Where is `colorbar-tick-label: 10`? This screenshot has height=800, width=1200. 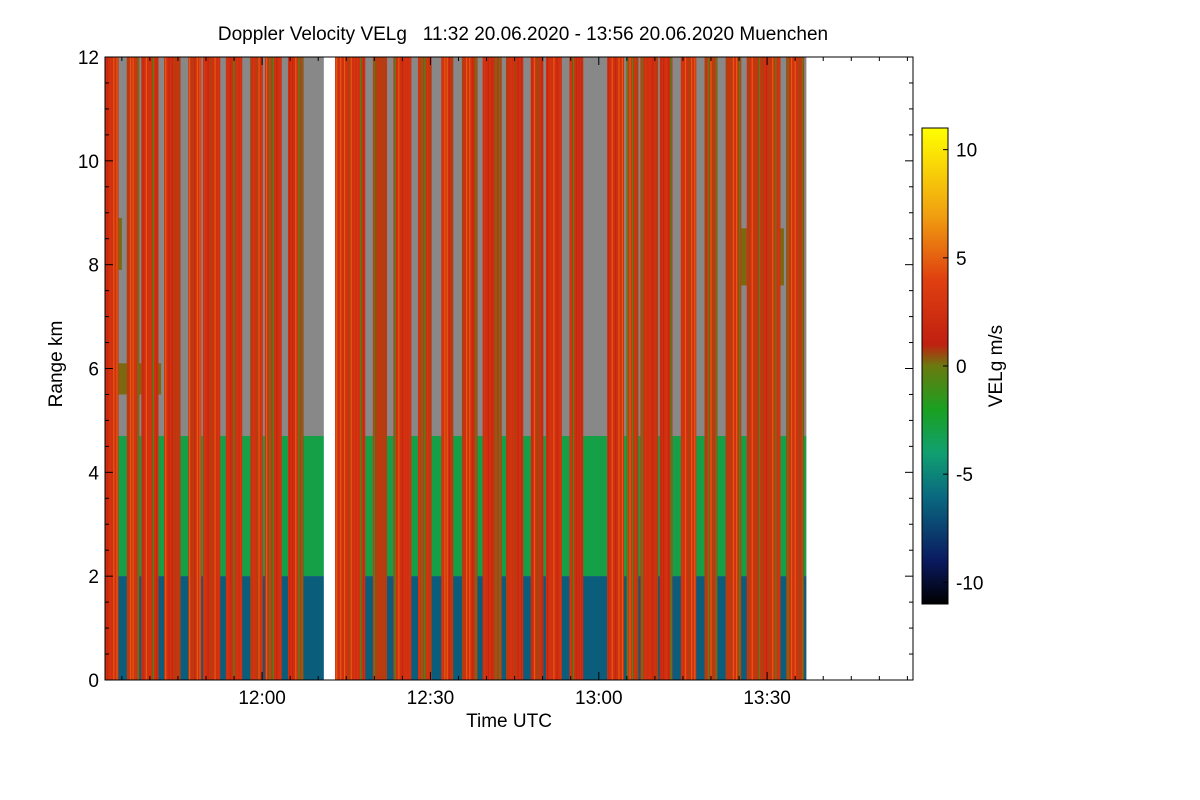
colorbar-tick-label: 10 is located at coordinates (966, 151).